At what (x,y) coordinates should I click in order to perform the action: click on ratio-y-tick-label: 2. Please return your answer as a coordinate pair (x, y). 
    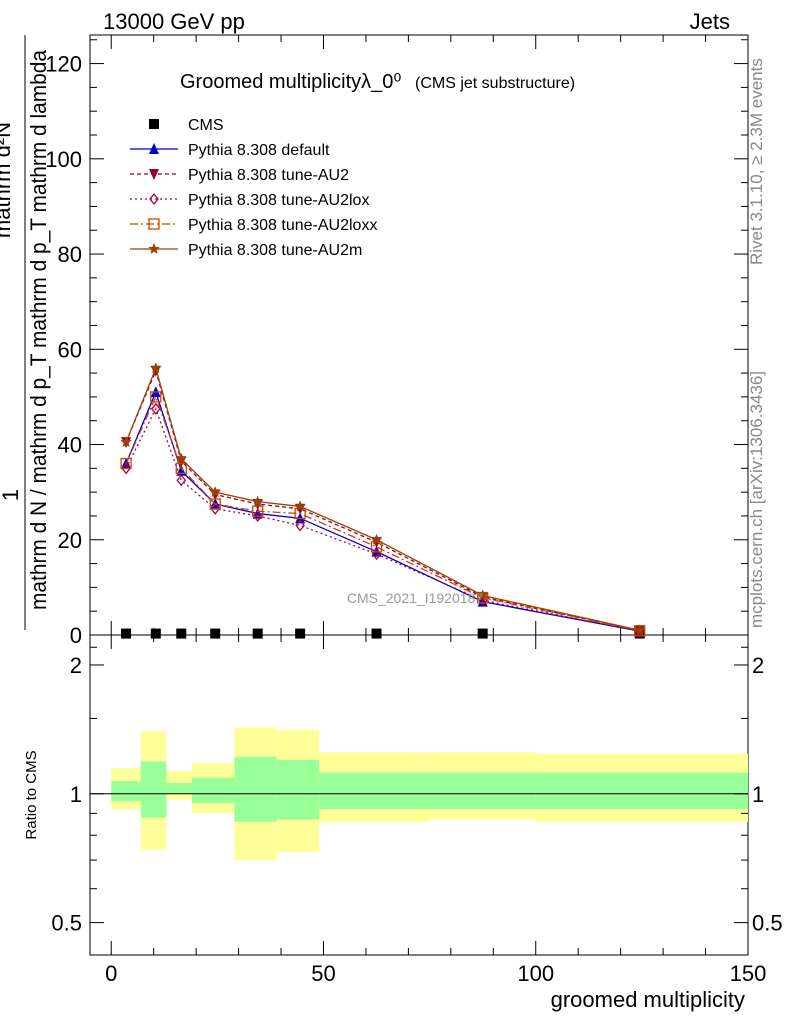
    Looking at the image, I should click on (76, 665).